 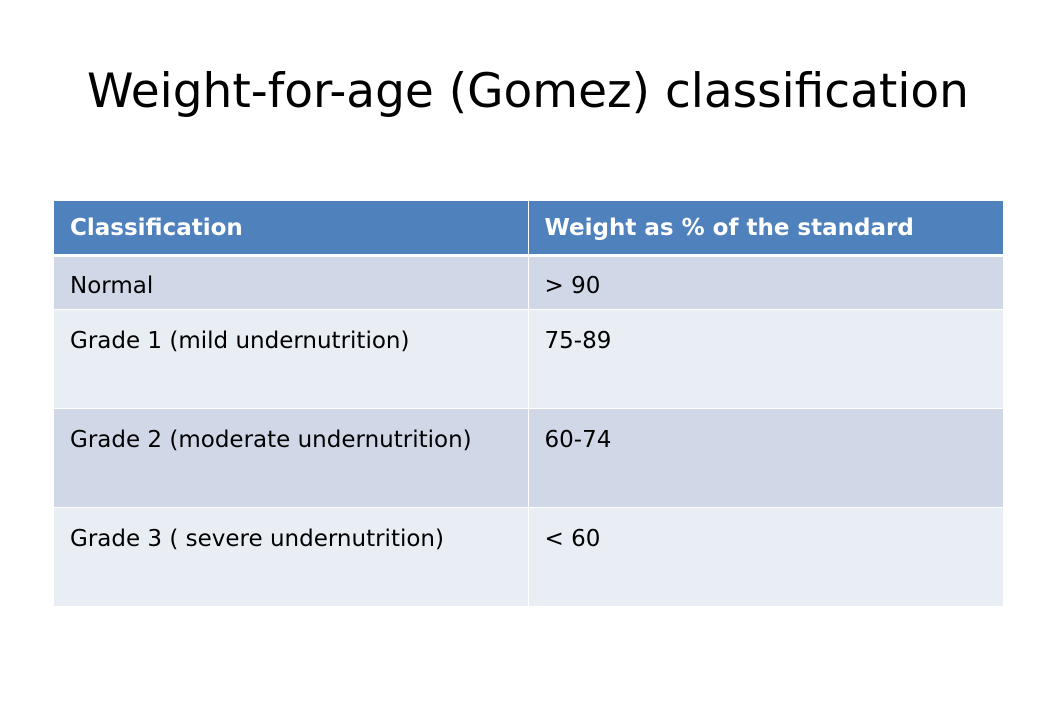 What do you see at coordinates (572, 285) in the screenshot?
I see `cell-weight-percent: > 90` at bounding box center [572, 285].